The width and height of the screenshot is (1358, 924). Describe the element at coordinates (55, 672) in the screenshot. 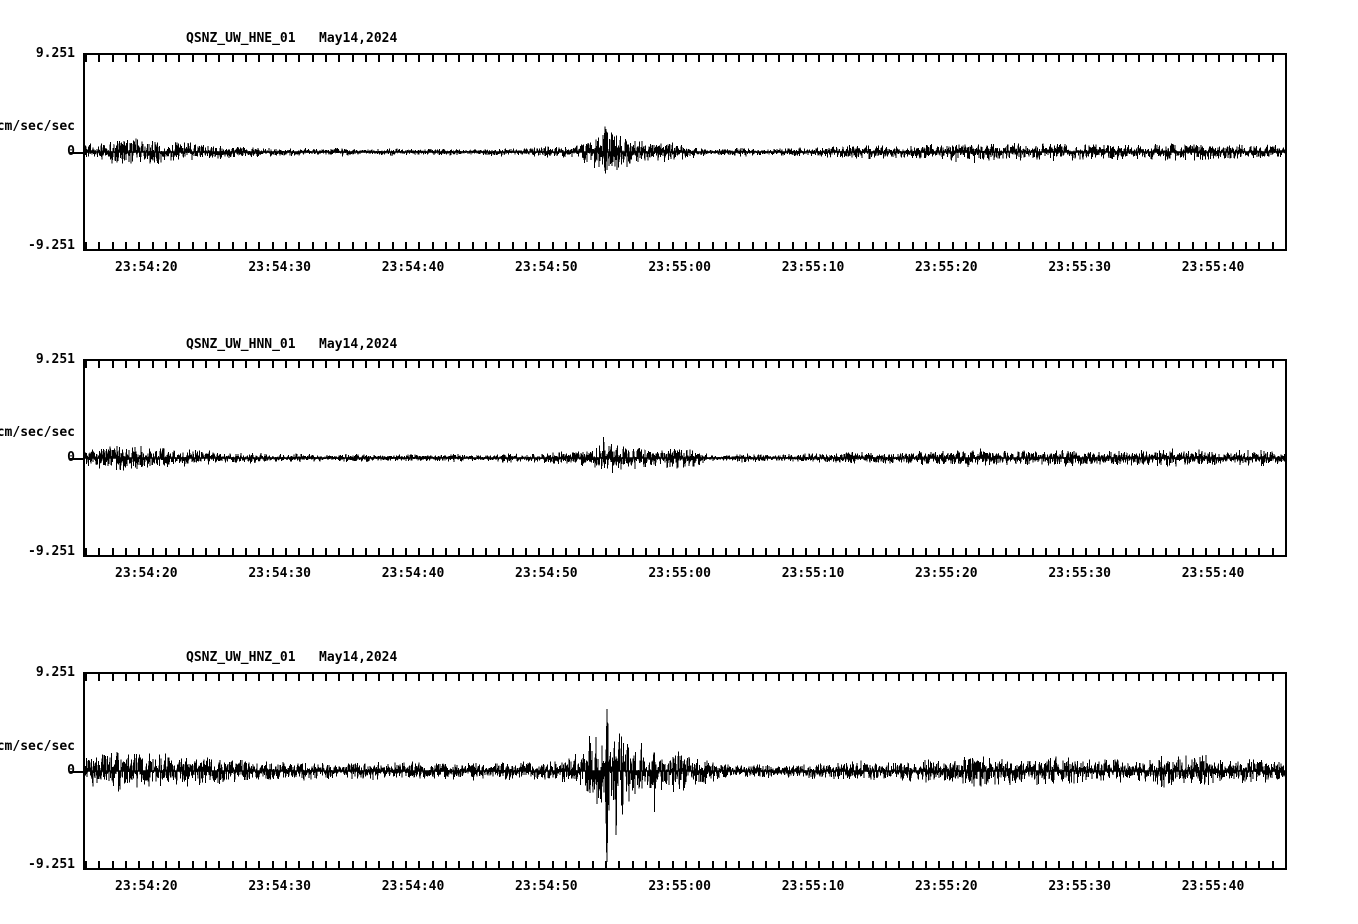

I see `y-axis-max-label-hnz: 9.251` at that location.